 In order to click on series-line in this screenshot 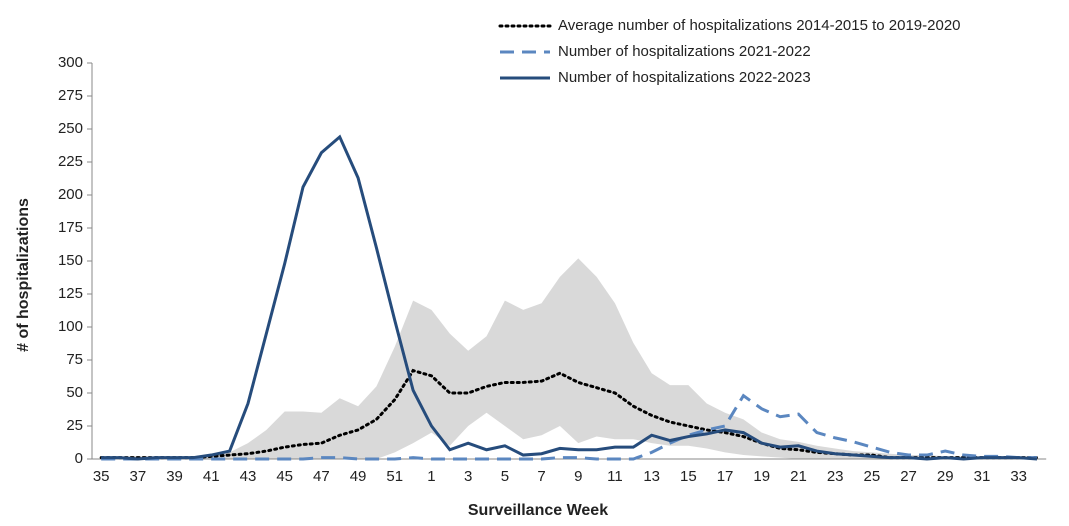, I will do `click(569, 427)`.